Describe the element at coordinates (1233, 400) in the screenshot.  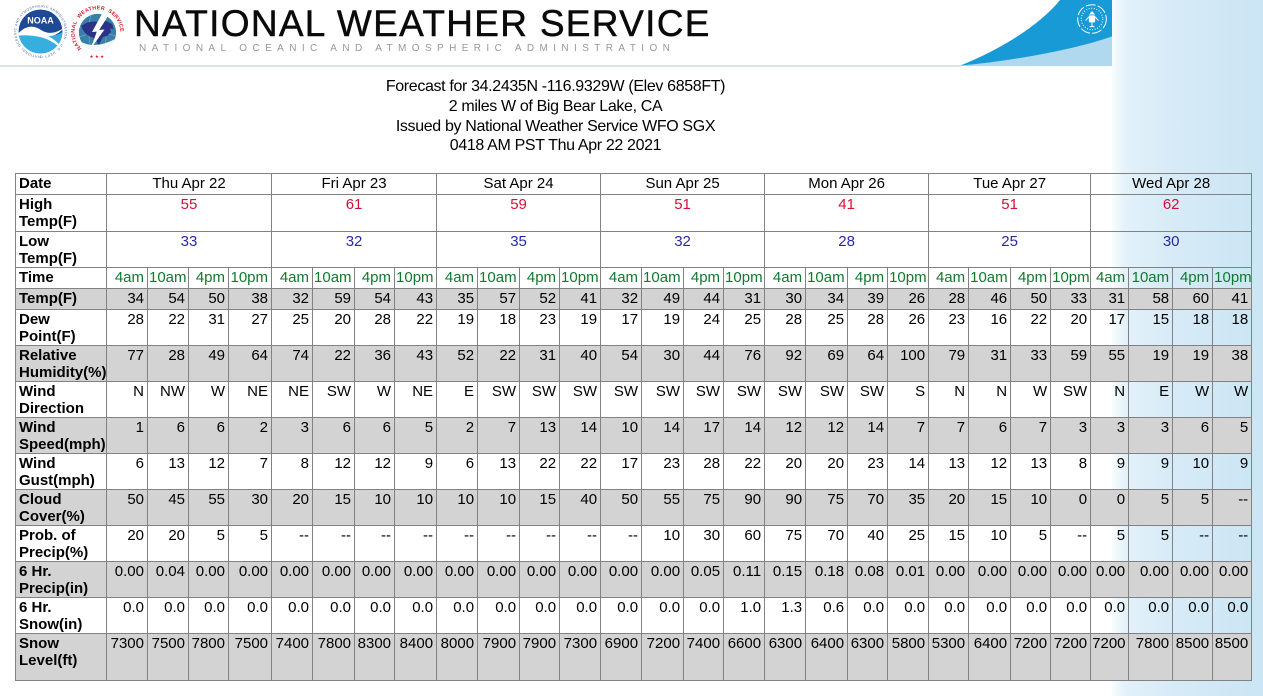
I see `data-cell: W` at that location.